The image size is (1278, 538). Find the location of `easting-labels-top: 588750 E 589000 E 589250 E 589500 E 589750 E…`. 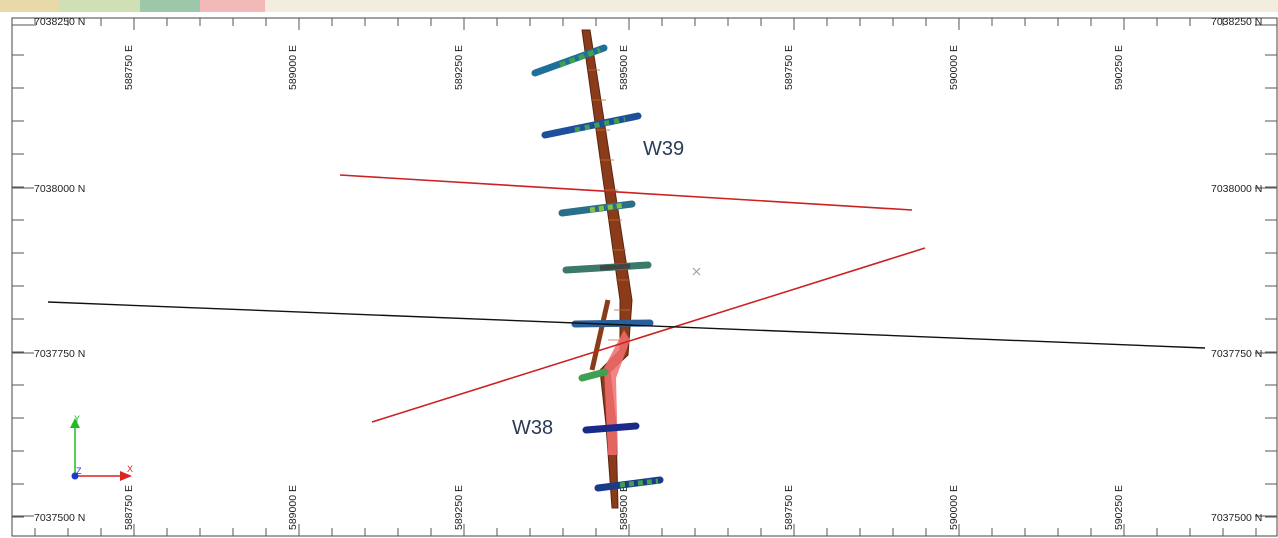

easting-labels-top: 588750 E 589000 E 589250 E 589500 E 589750 E… is located at coordinates (624, 67).